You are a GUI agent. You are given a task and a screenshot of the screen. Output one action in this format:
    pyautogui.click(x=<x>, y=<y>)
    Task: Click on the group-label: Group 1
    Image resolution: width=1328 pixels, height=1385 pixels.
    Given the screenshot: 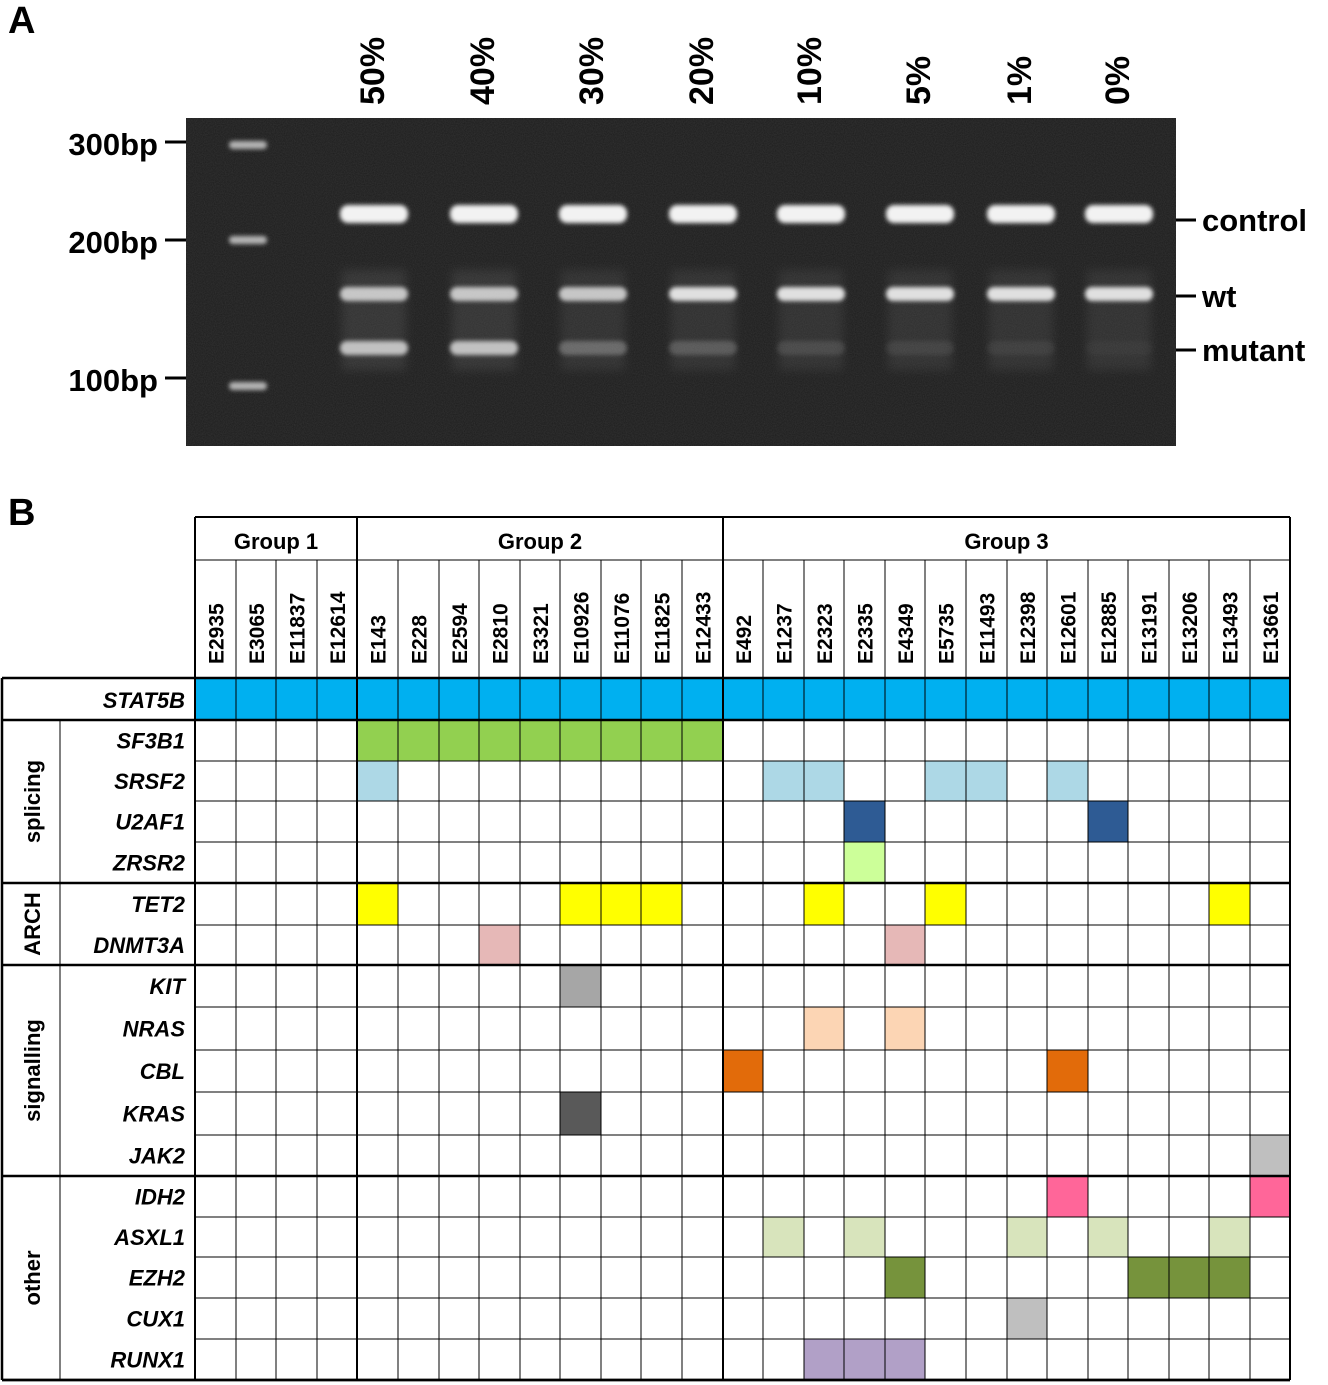 What is the action you would take?
    pyautogui.click(x=276, y=541)
    